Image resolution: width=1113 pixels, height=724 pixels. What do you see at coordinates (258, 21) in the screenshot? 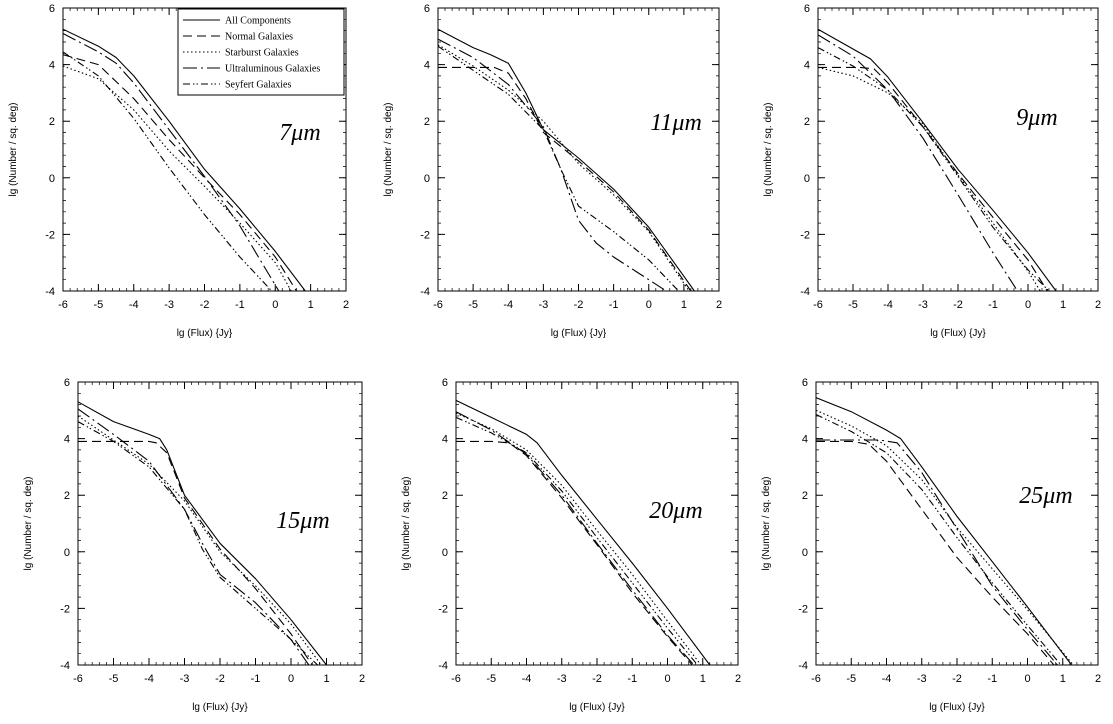
I see `legend-label-all: All Components` at bounding box center [258, 21].